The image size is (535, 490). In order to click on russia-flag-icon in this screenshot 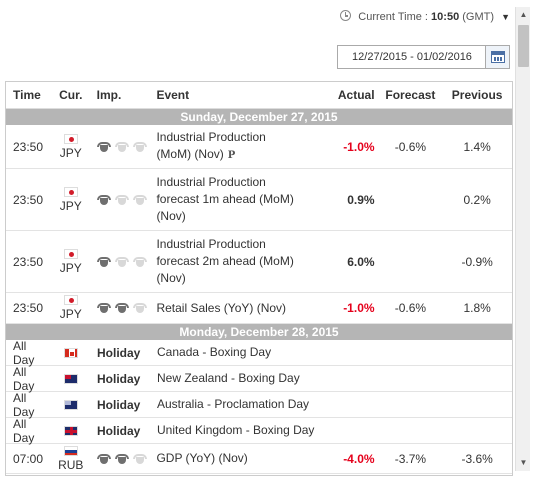, I will do `click(70, 450)`.